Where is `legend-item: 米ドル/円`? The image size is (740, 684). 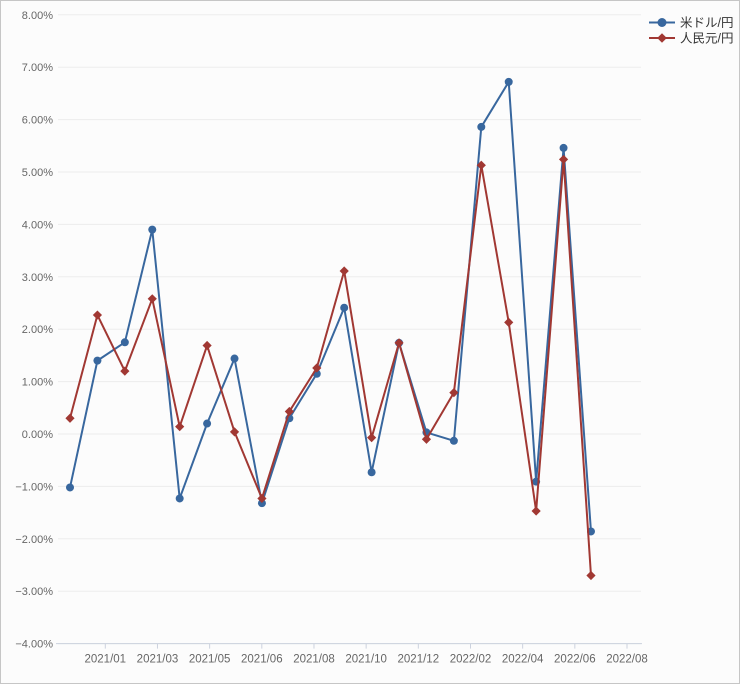 legend-item: 米ドル/円 is located at coordinates (691, 23).